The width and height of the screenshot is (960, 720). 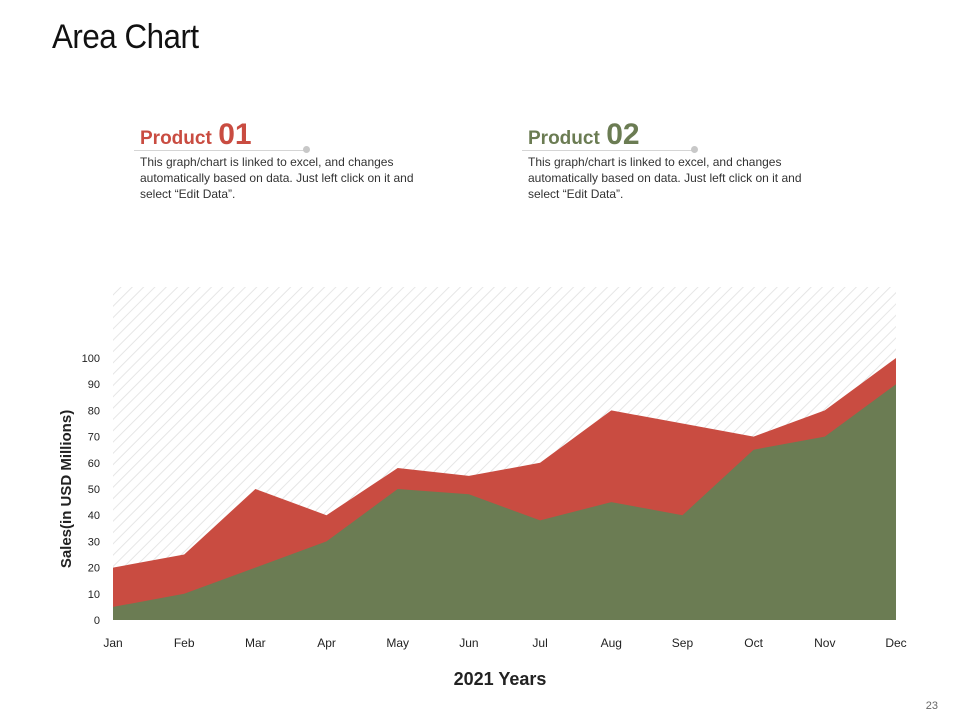 I want to click on page-title: Area Chart, so click(x=125, y=37).